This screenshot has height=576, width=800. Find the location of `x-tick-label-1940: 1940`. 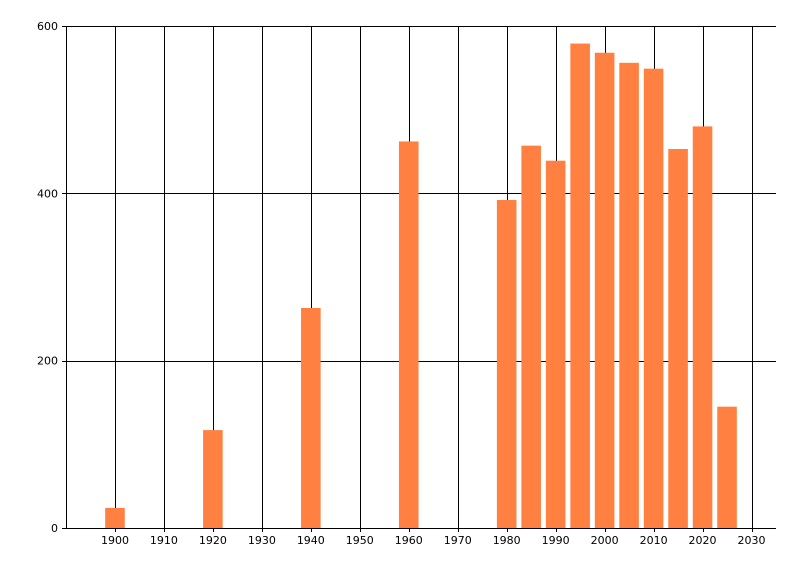

x-tick-label-1940: 1940 is located at coordinates (311, 540).